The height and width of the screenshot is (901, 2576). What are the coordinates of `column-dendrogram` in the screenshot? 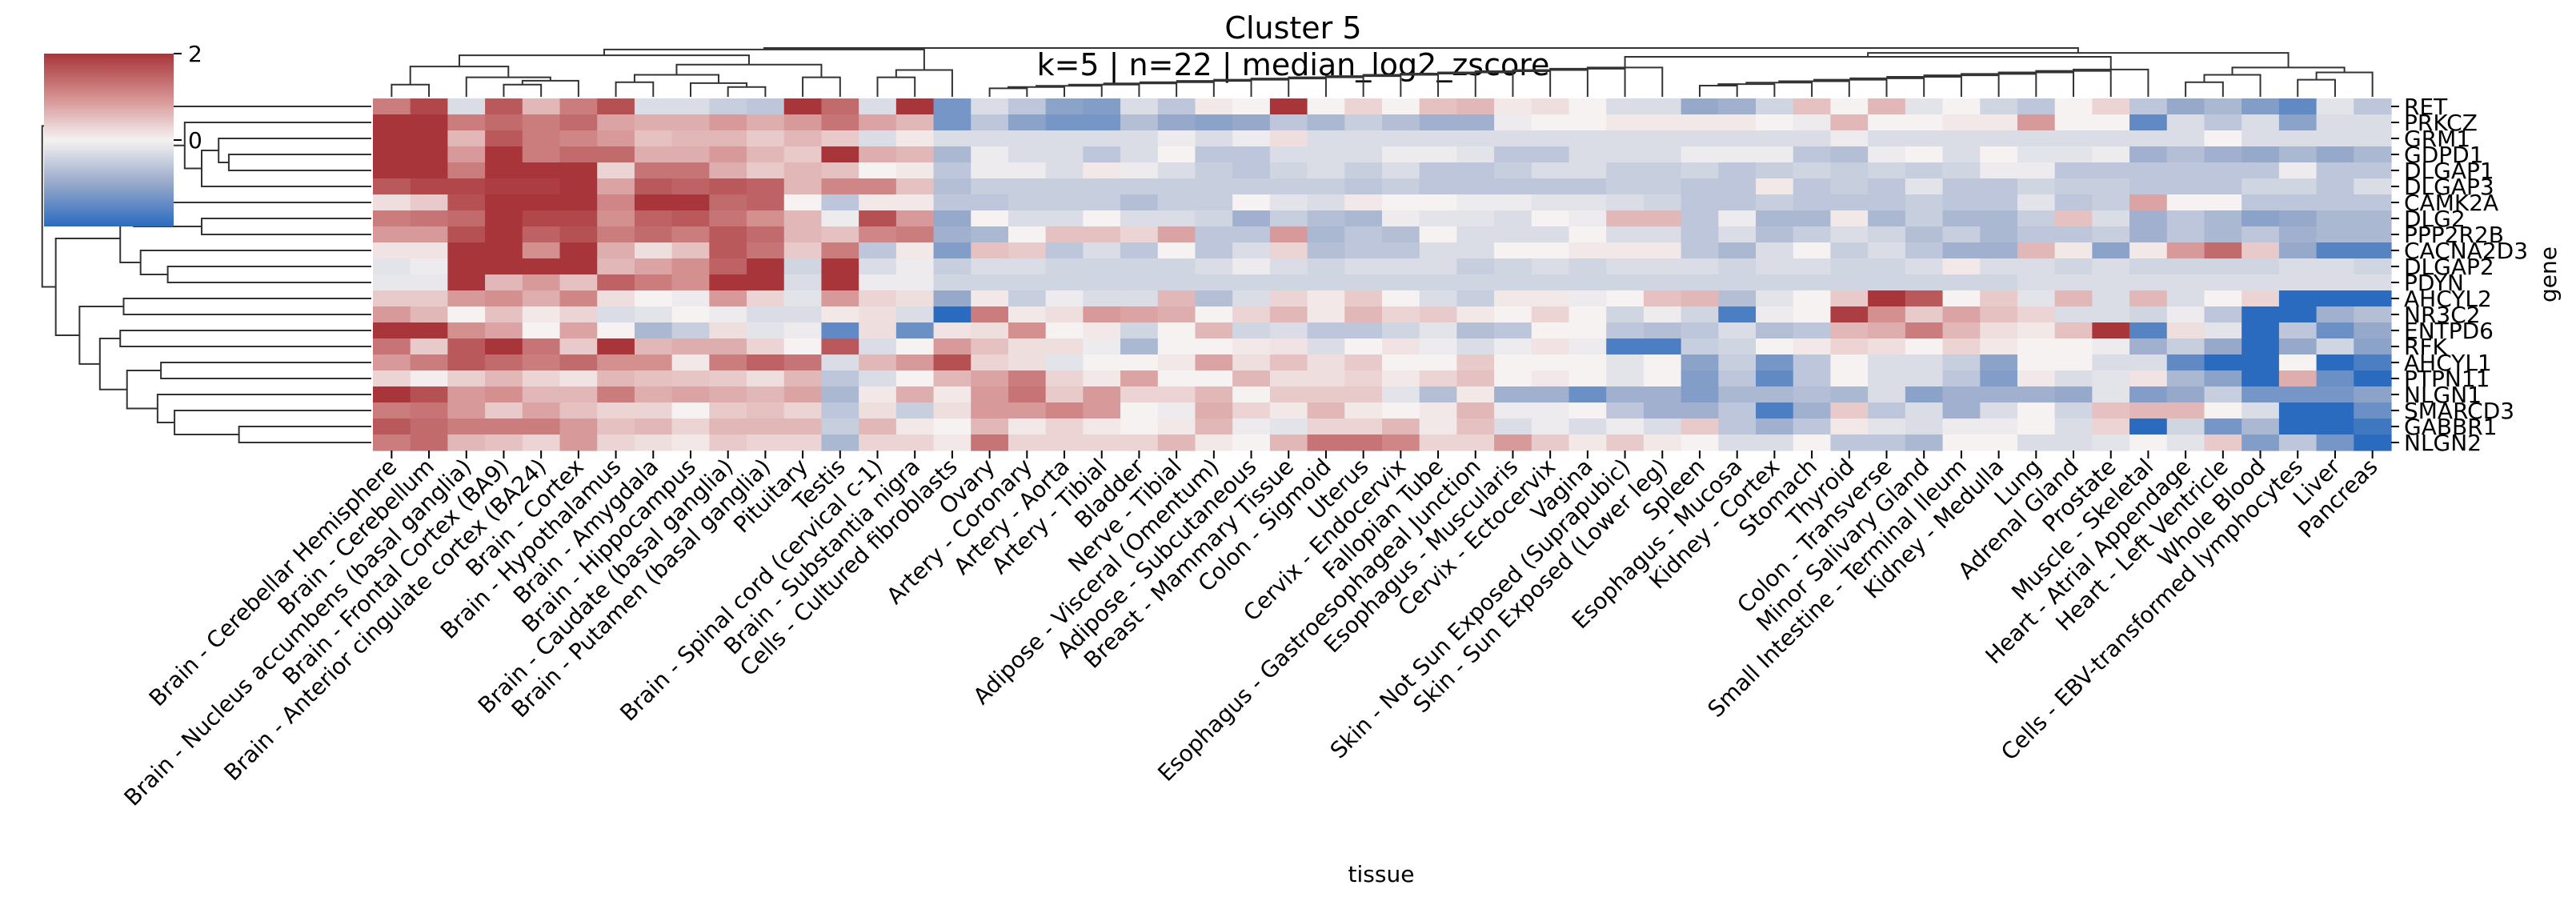 It's located at (1382, 72).